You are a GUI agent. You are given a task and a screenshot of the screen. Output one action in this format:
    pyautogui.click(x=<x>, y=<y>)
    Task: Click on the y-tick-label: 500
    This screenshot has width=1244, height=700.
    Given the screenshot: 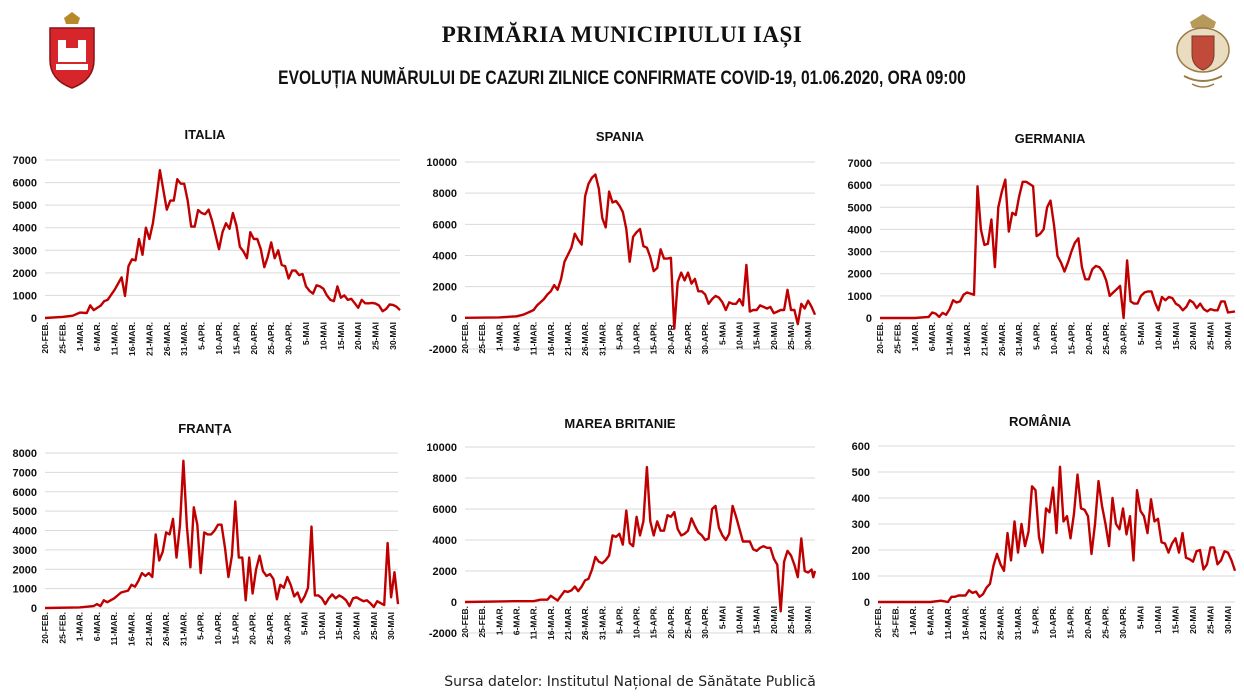 What is the action you would take?
    pyautogui.click(x=861, y=473)
    